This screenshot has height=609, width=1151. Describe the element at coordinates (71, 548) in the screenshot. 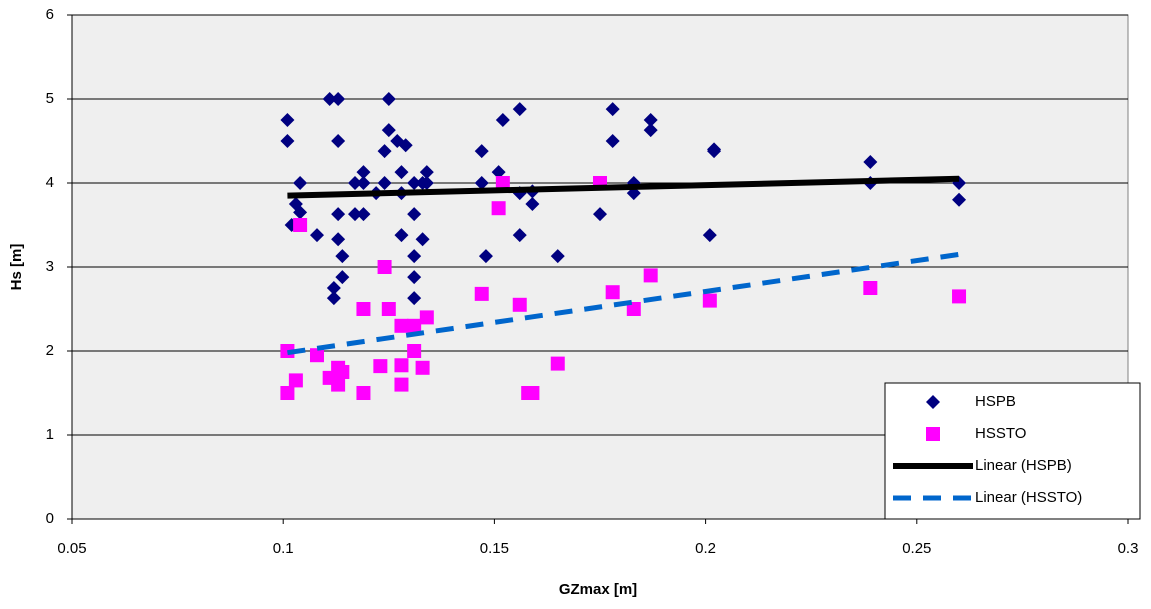

I see `x-tick-label: 0.05` at that location.